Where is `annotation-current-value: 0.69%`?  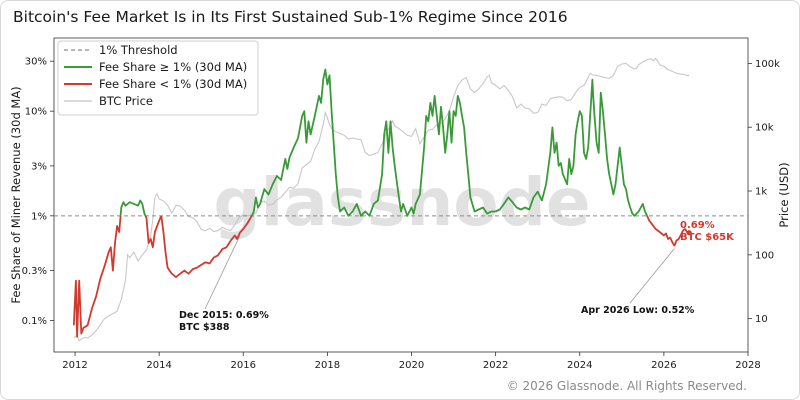 annotation-current-value: 0.69% is located at coordinates (697, 225).